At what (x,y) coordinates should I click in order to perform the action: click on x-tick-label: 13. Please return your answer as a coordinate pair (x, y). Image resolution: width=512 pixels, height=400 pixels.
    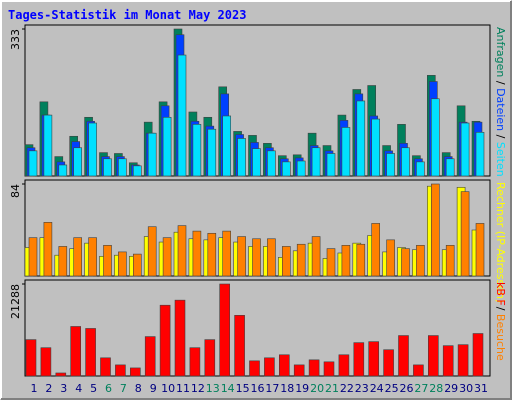
    Looking at the image, I should click on (213, 388).